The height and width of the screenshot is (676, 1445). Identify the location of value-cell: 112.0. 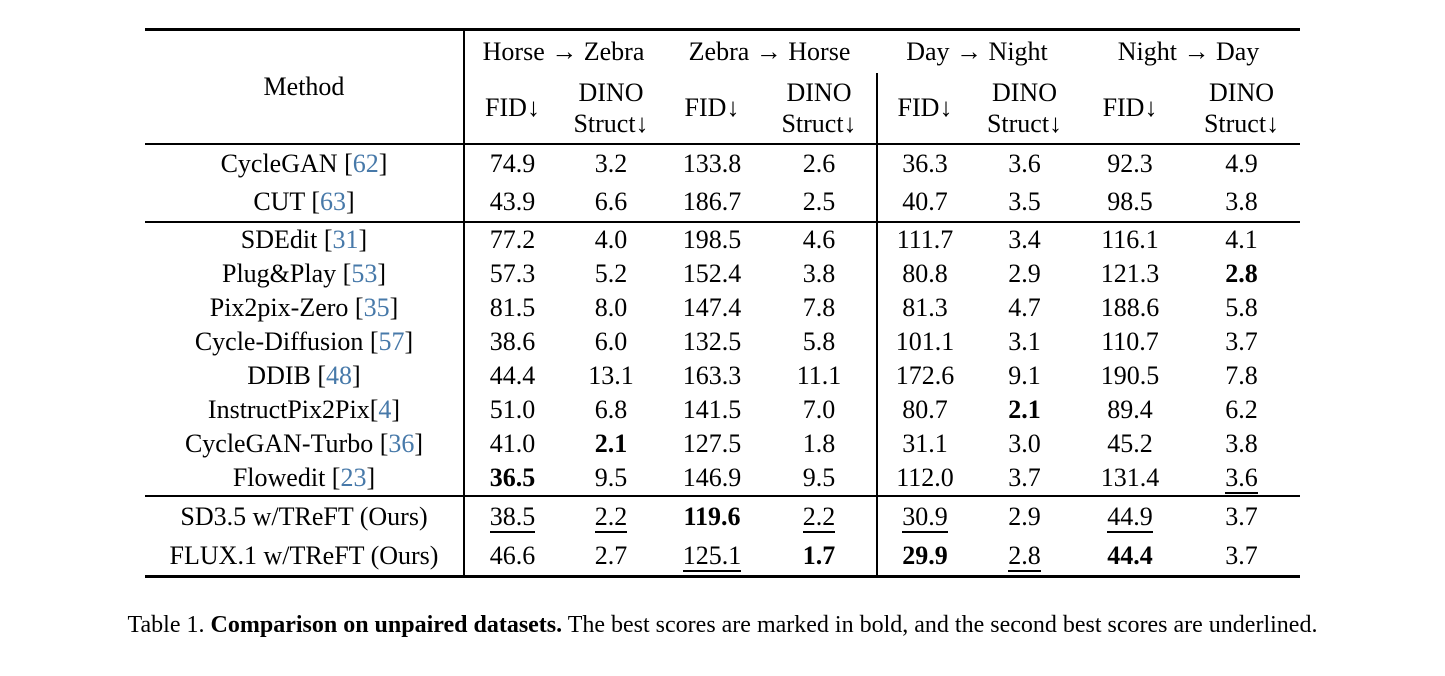
(924, 479).